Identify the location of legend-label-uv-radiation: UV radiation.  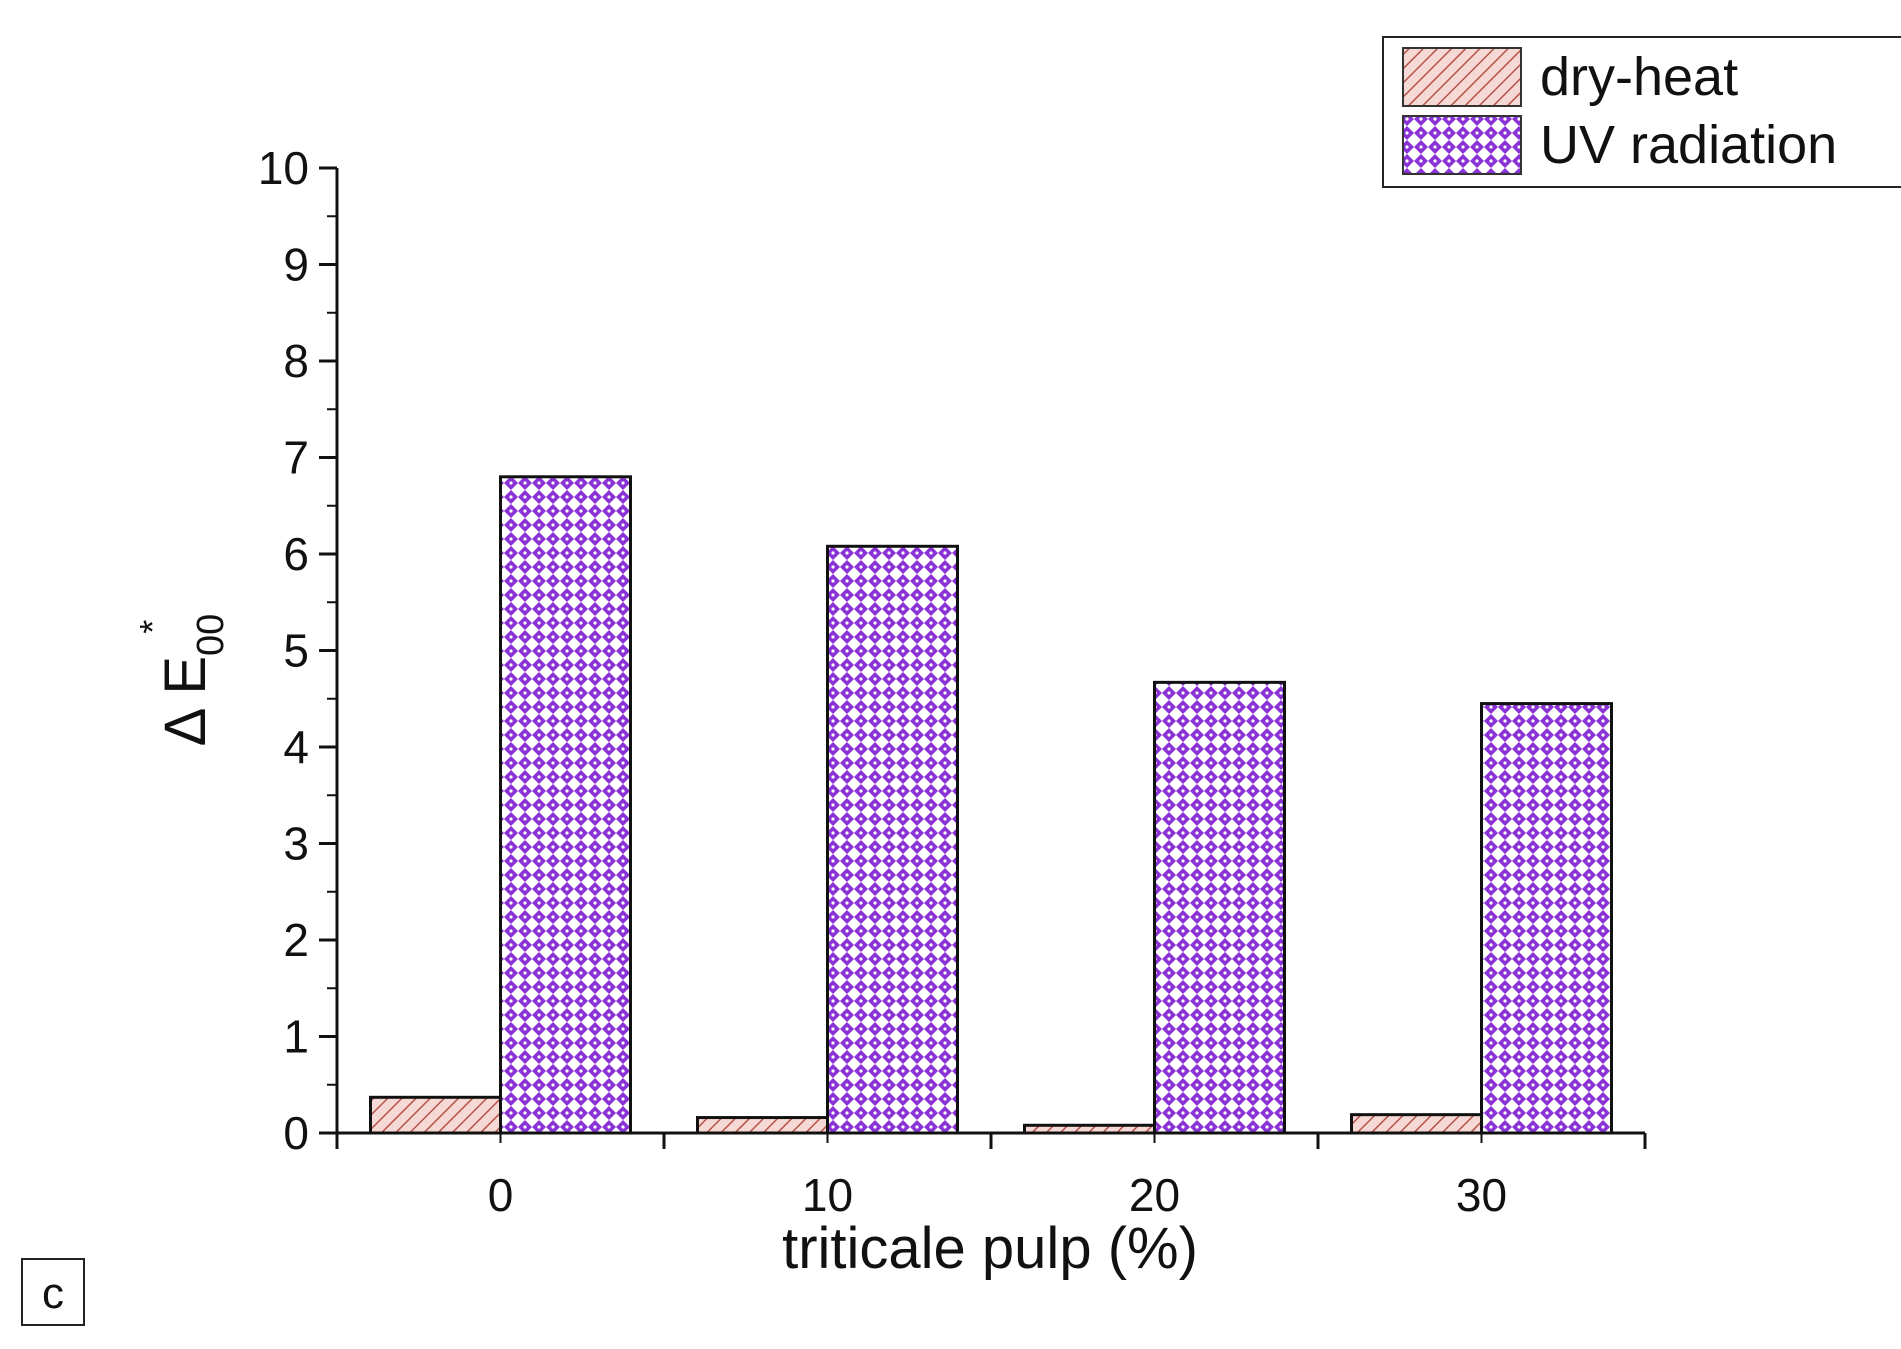
(1688, 145).